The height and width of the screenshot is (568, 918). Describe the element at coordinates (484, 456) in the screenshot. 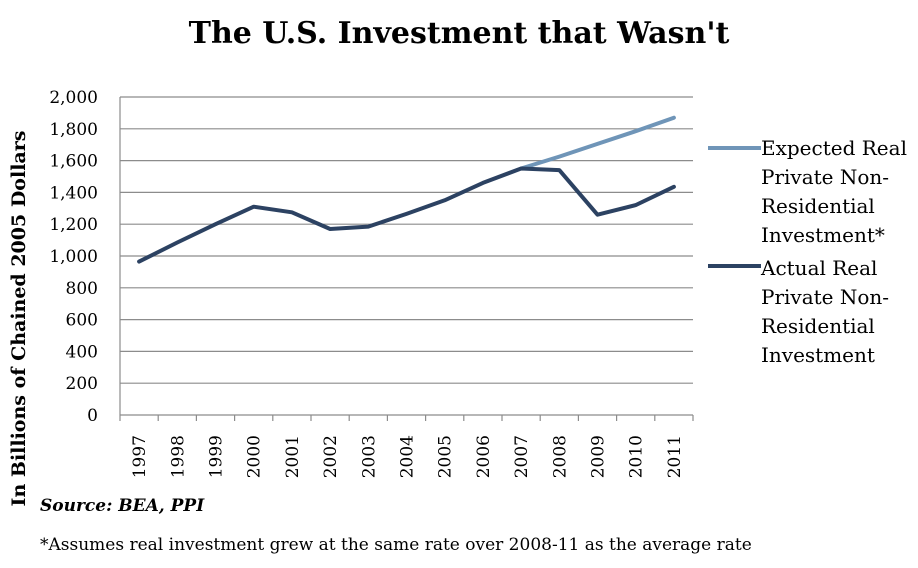

I see `x-tick-label: 2006` at that location.